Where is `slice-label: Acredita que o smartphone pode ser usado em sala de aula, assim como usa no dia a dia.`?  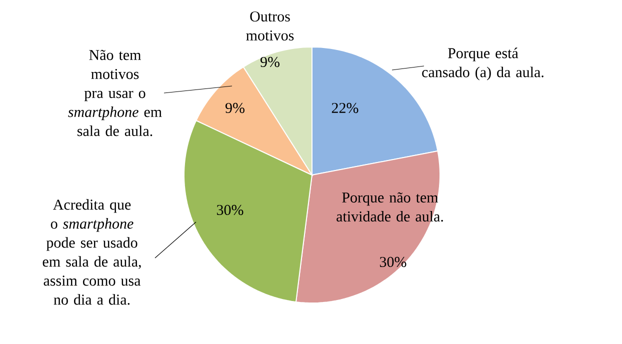
slice-label: Acredita que o smartphone pode ser usado em sala de aula, assim como usa no dia a dia. is located at coordinates (91, 252).